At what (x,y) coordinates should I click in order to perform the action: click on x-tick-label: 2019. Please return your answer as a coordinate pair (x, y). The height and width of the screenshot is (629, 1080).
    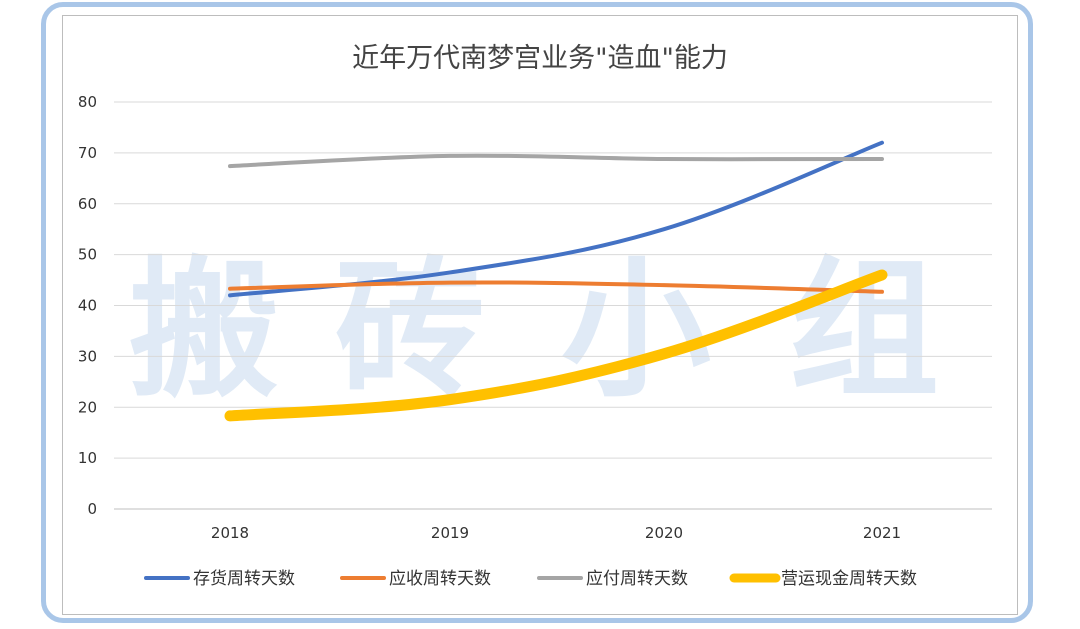
    Looking at the image, I should click on (450, 533).